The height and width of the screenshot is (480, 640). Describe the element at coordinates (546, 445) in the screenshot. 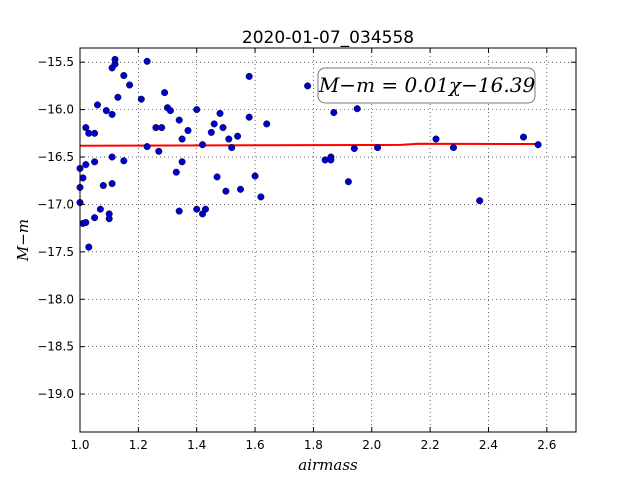

I see `x-tick-label: 2.6` at that location.